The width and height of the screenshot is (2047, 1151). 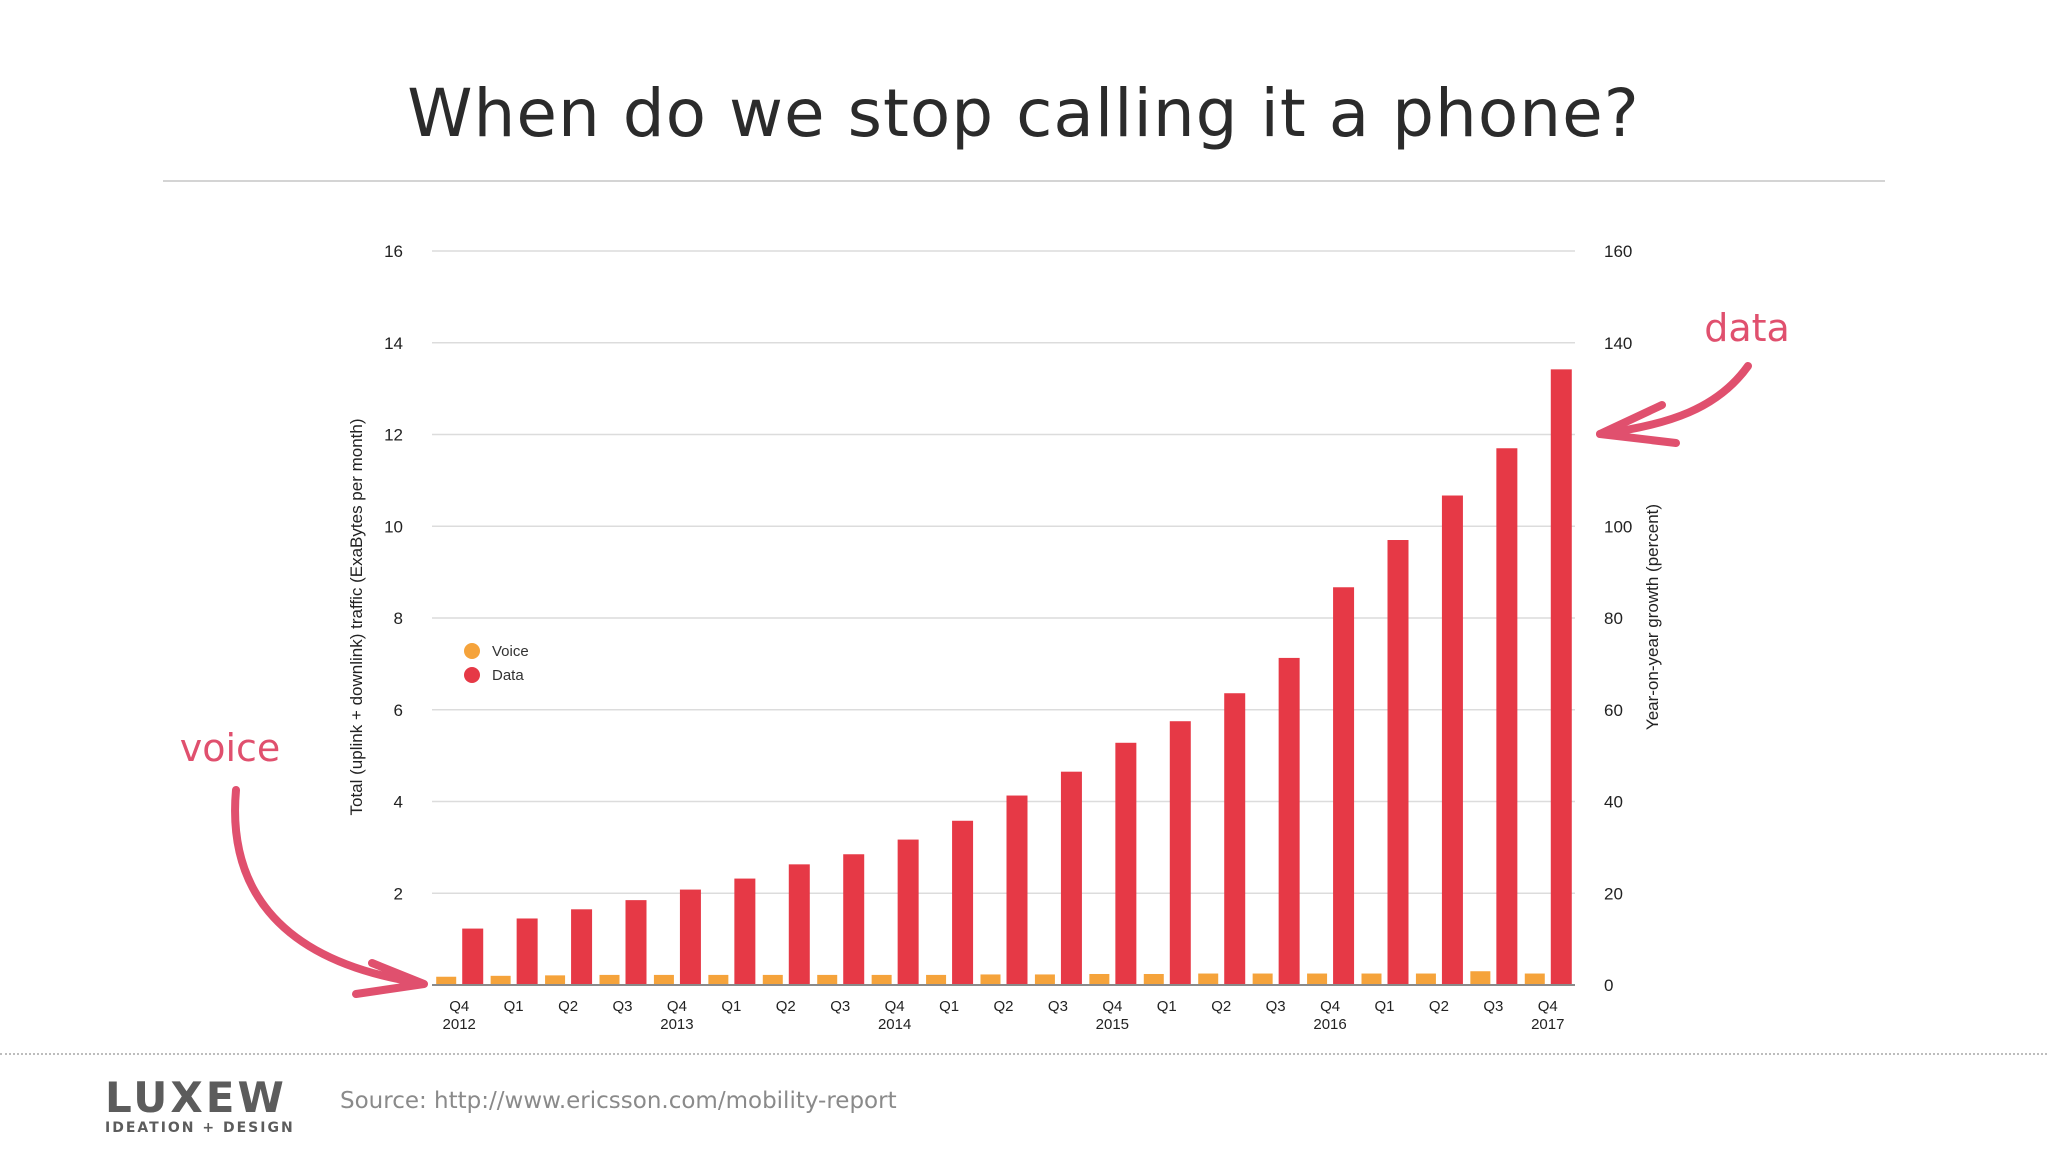 What do you see at coordinates (1638, 424) in the screenshot?
I see `data-arrowhead-icon` at bounding box center [1638, 424].